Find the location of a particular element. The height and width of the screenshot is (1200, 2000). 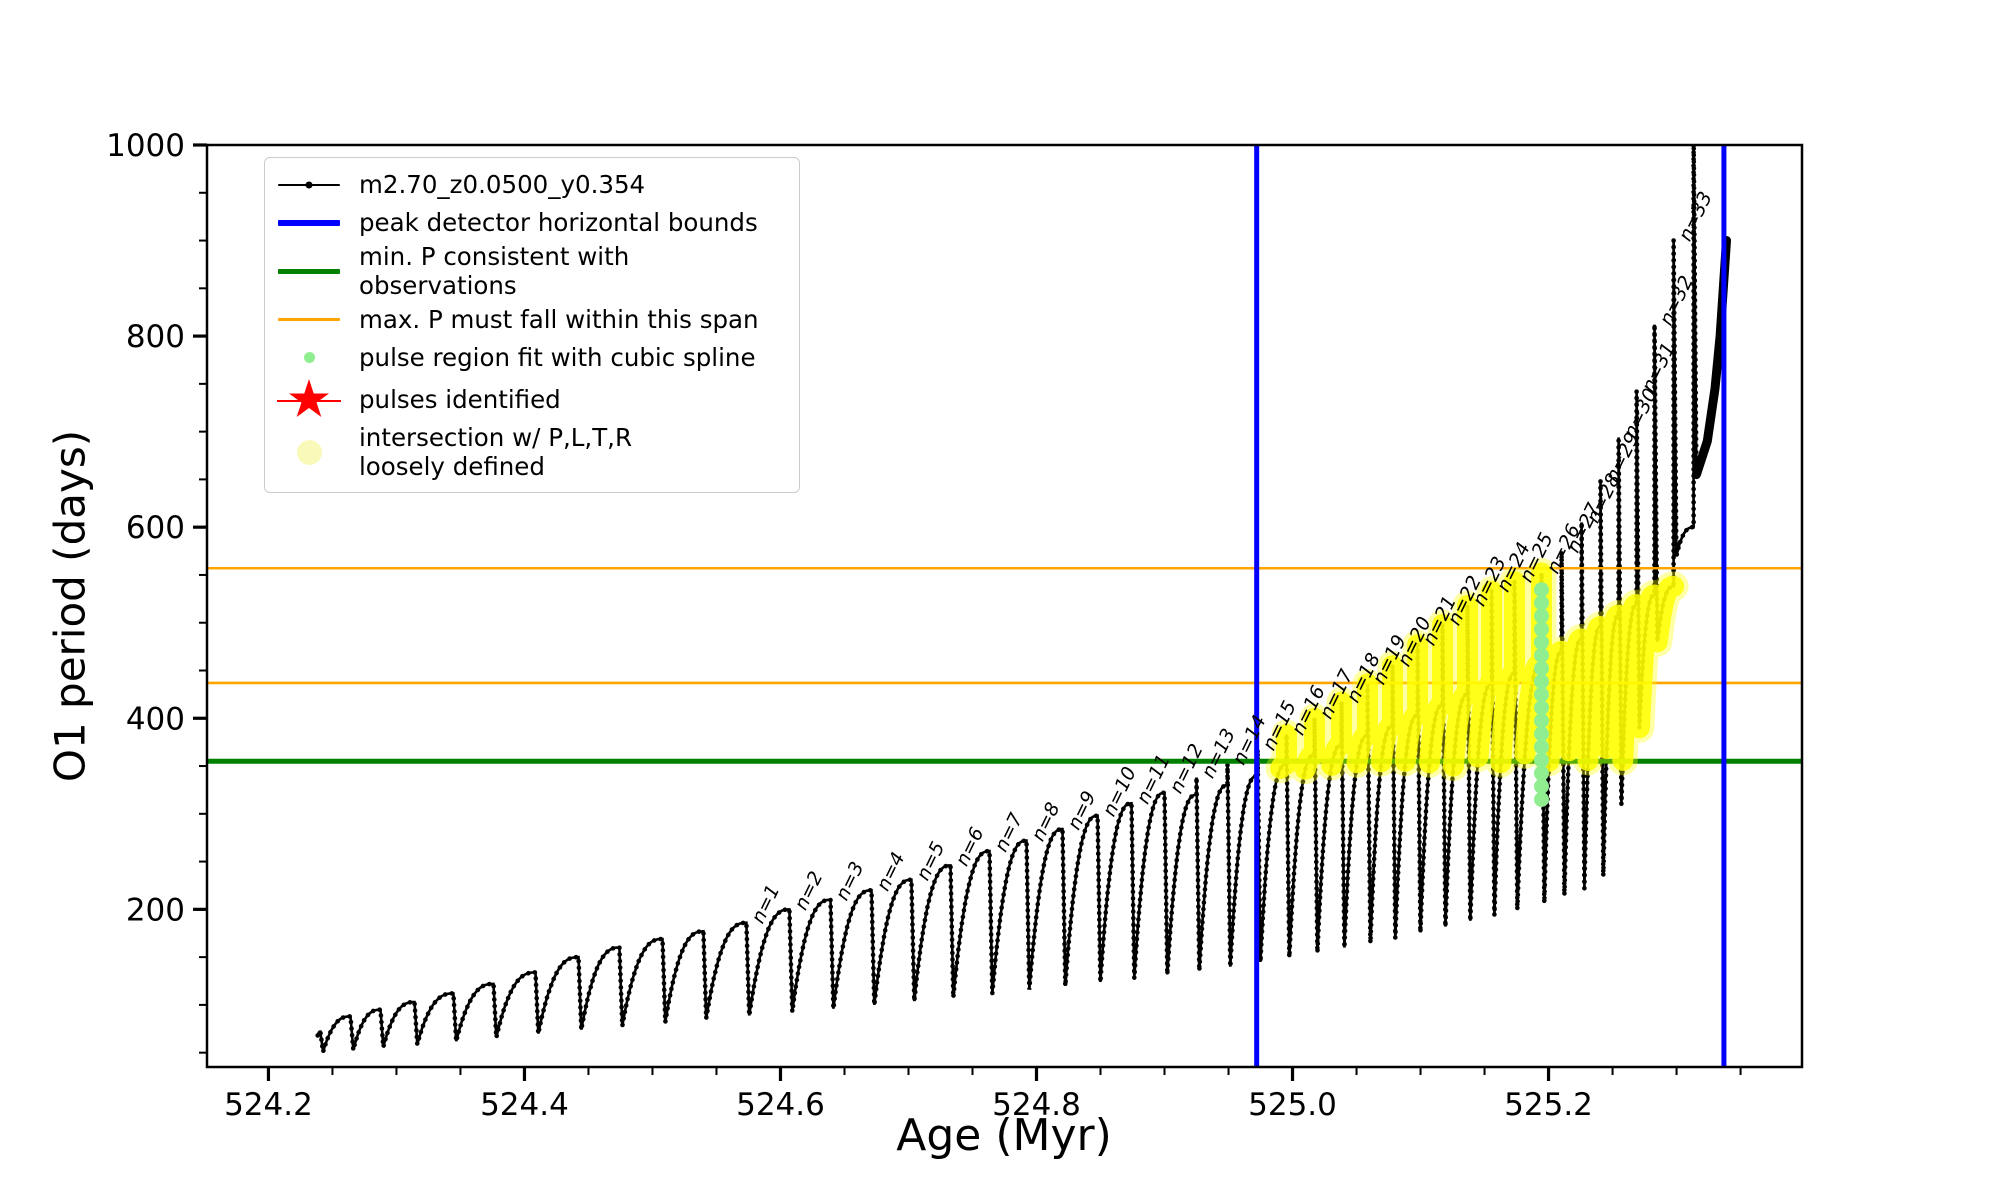

legend-item-series: m2.70_z0.0500_y0.354 is located at coordinates (530, 185).